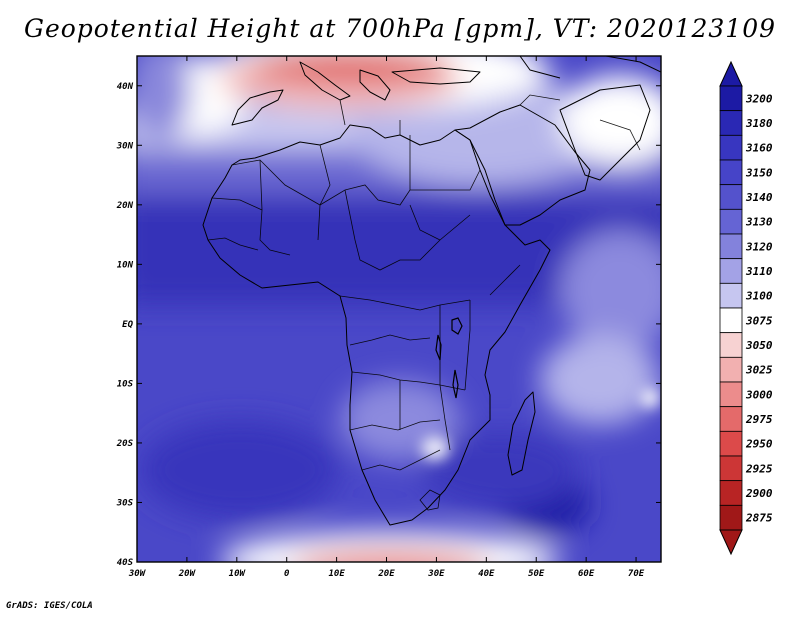 The image size is (800, 618). What do you see at coordinates (759, 197) in the screenshot?
I see `colorbar-label: 3140` at bounding box center [759, 197].